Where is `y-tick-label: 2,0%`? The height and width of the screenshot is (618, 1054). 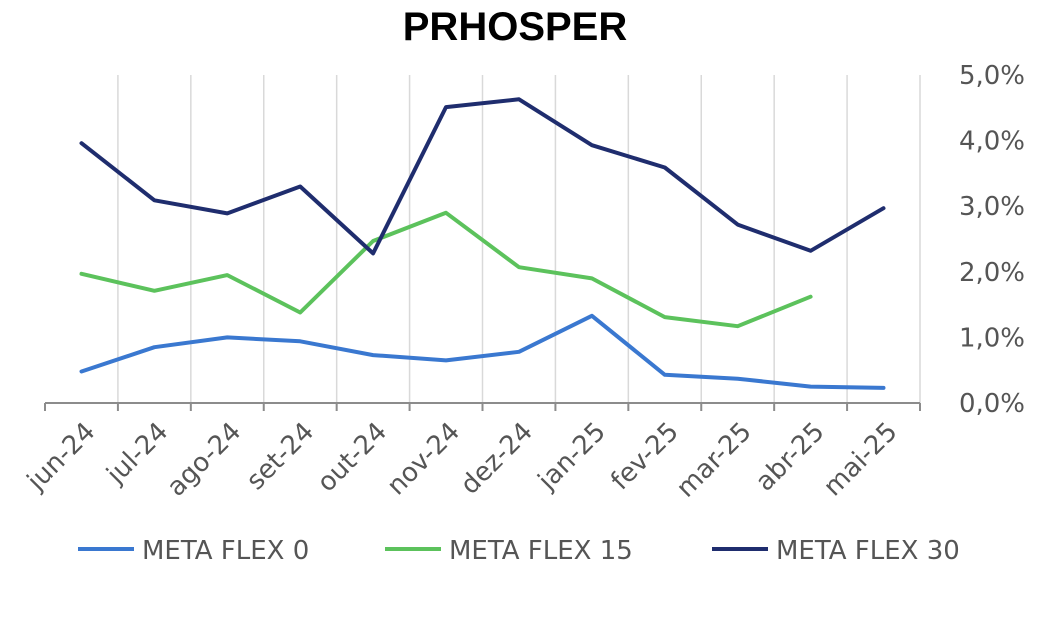
y-tick-label: 2,0% is located at coordinates (992, 273).